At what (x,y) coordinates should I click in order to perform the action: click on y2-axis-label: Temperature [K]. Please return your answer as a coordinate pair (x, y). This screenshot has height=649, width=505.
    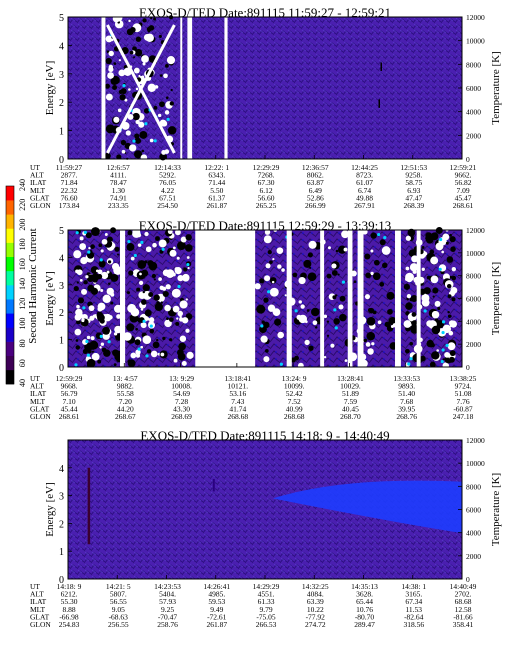
    Looking at the image, I should click on (496, 87).